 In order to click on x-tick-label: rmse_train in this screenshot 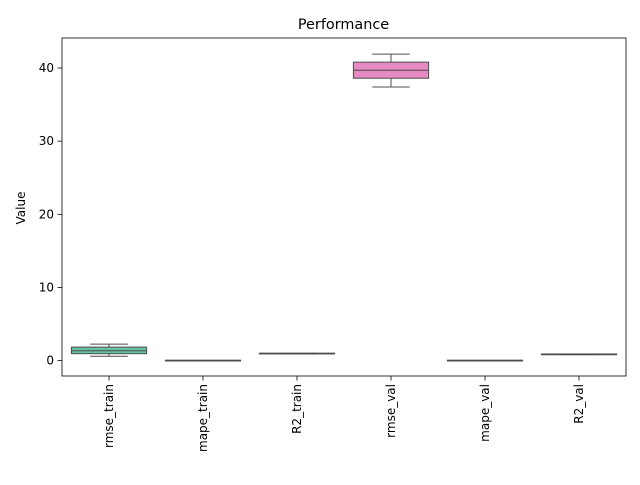, I will do `click(109, 416)`.